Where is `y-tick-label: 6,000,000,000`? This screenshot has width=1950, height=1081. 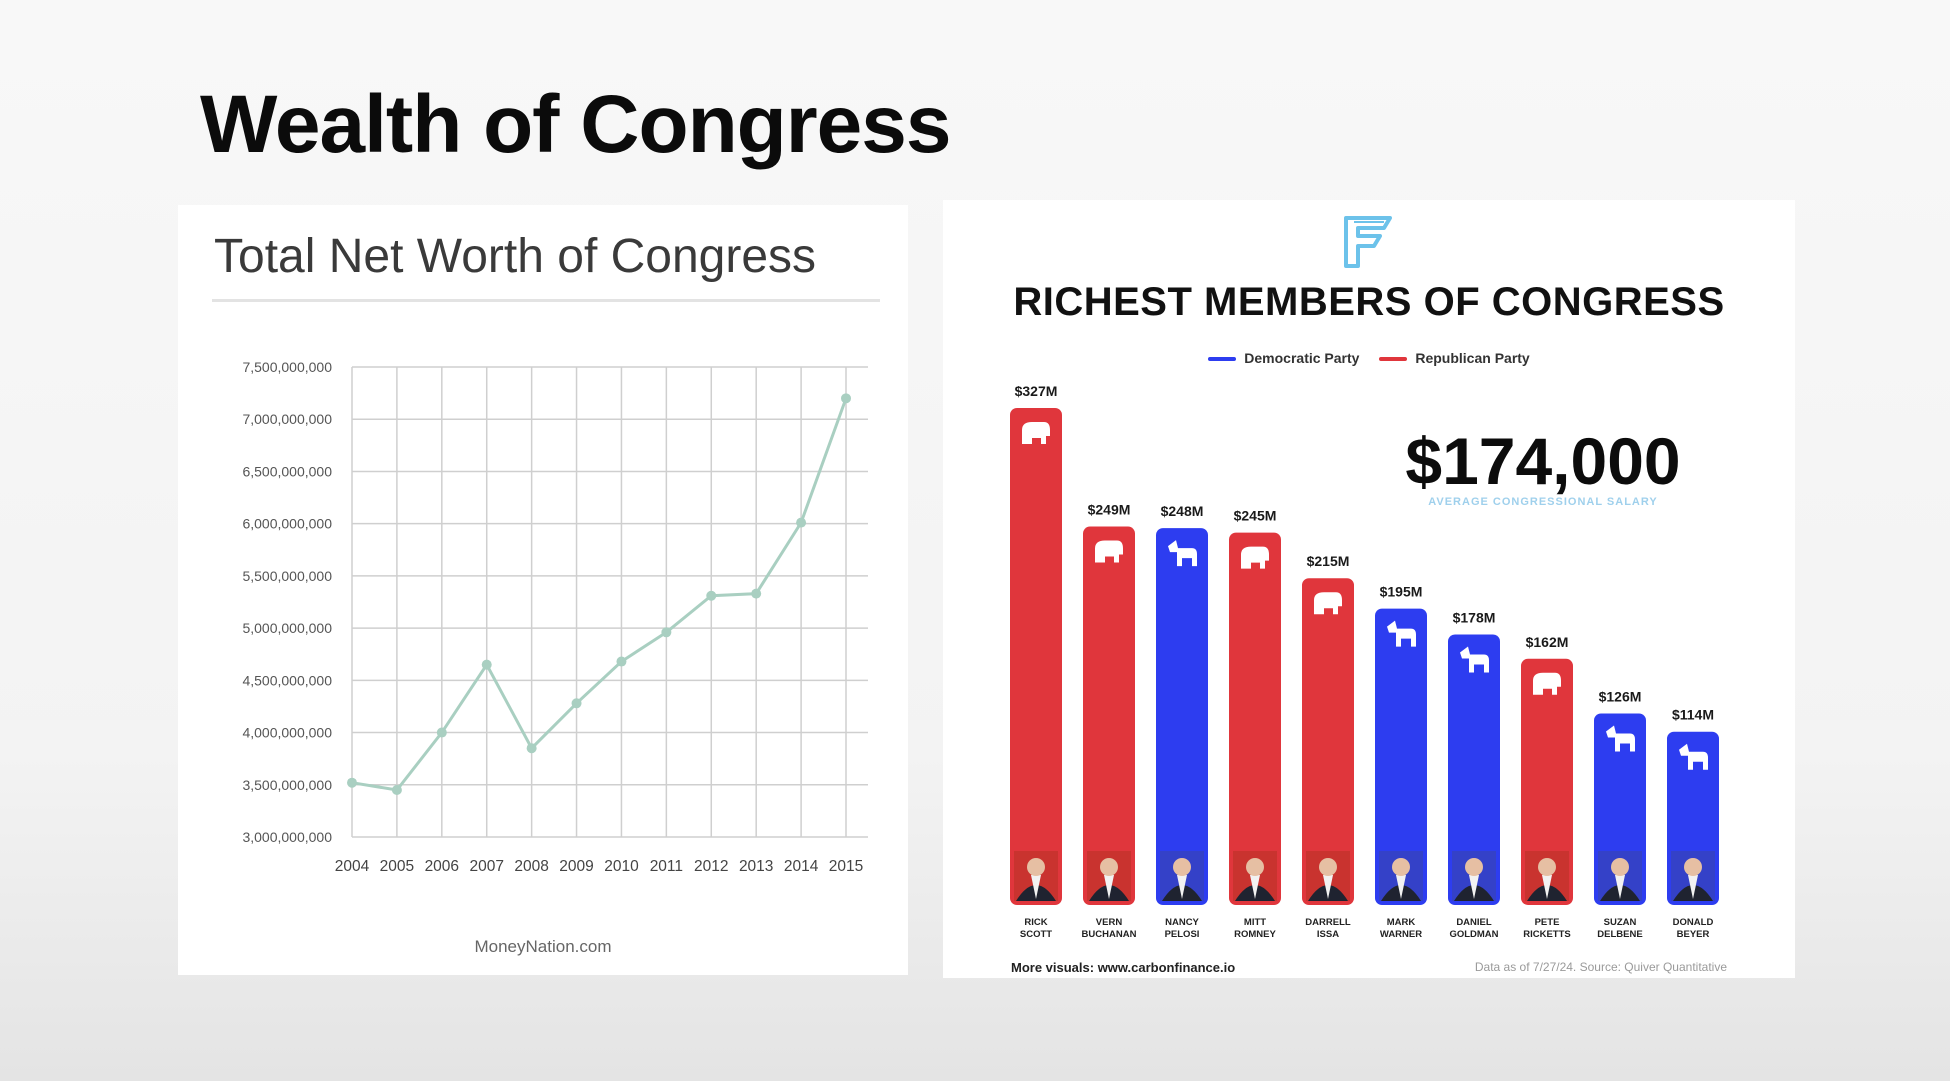 y-tick-label: 6,000,000,000 is located at coordinates (287, 524).